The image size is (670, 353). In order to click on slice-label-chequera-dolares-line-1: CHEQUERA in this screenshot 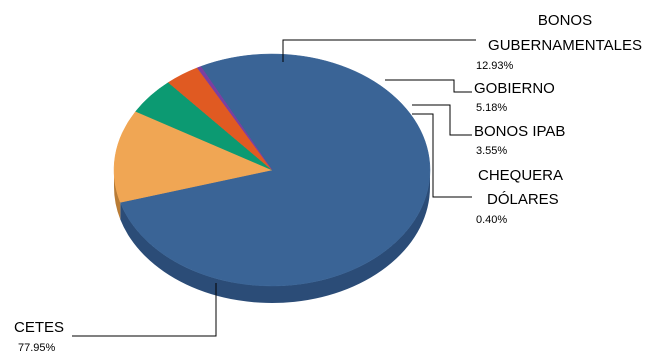, I will do `click(520, 175)`.